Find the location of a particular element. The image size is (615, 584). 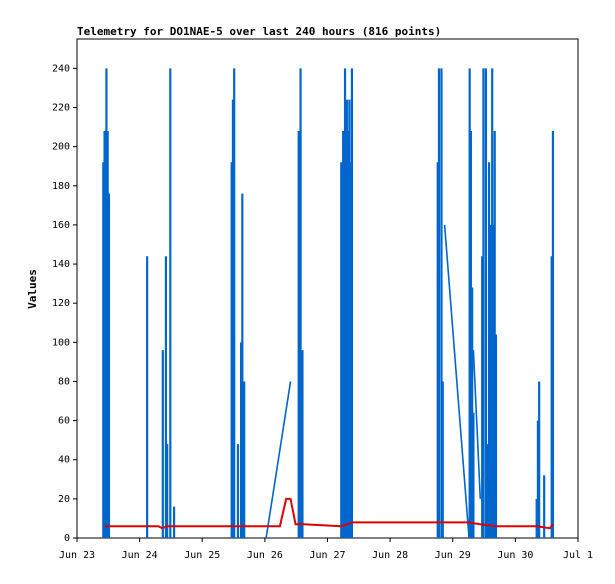

y-tick-label: 100 is located at coordinates (61, 342).